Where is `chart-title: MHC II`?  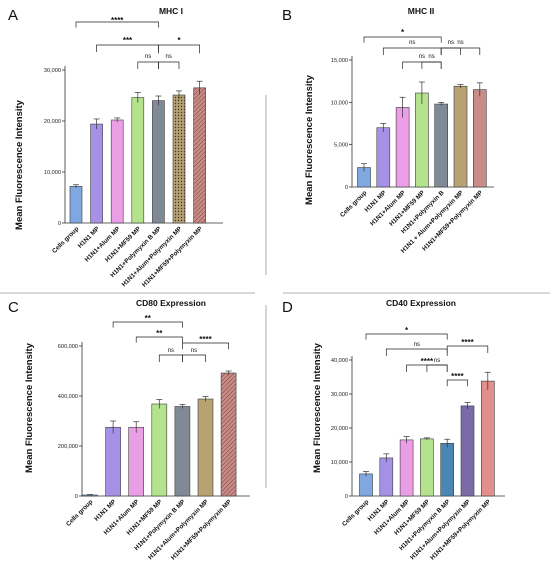 chart-title: MHC II is located at coordinates (421, 11).